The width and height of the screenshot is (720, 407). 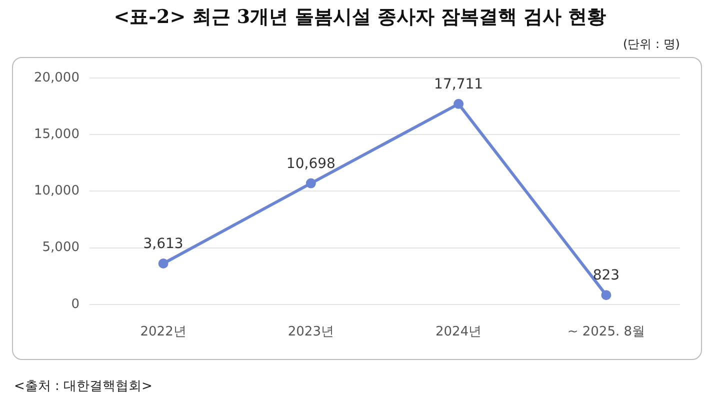 What do you see at coordinates (57, 134) in the screenshot?
I see `y-tick-label: 15,000` at bounding box center [57, 134].